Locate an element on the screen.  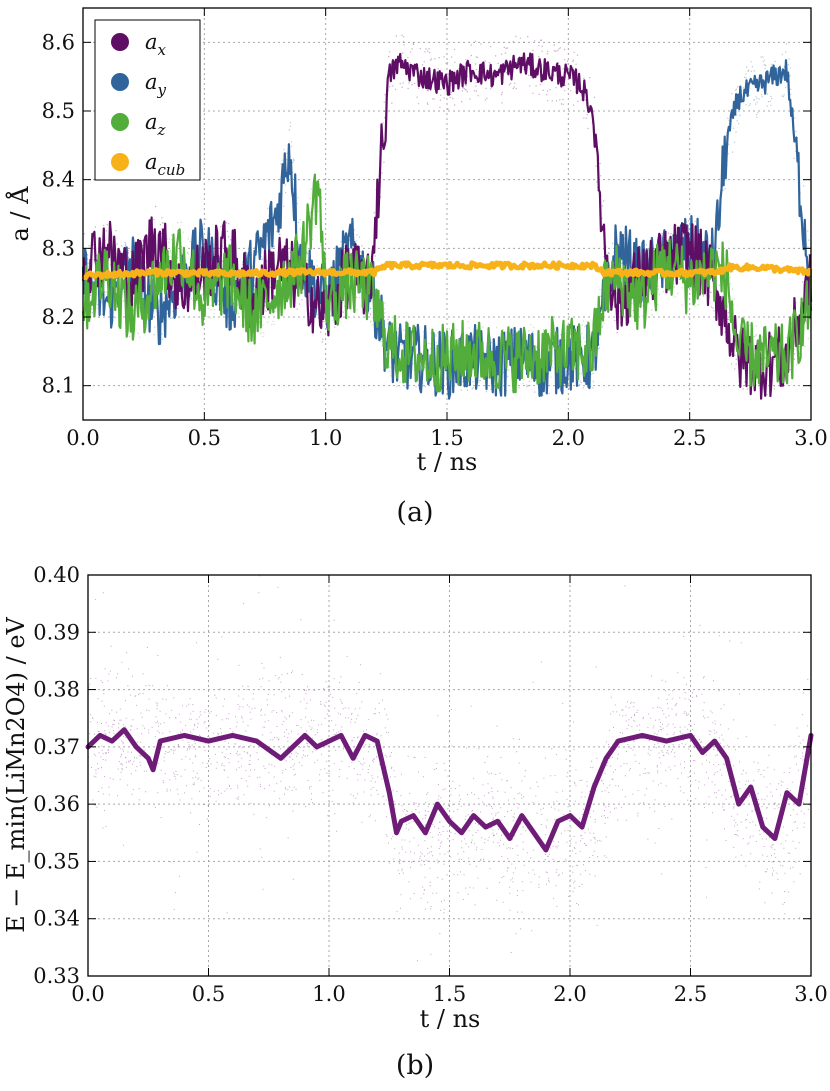
legend-marker-ax is located at coordinates (120, 42).